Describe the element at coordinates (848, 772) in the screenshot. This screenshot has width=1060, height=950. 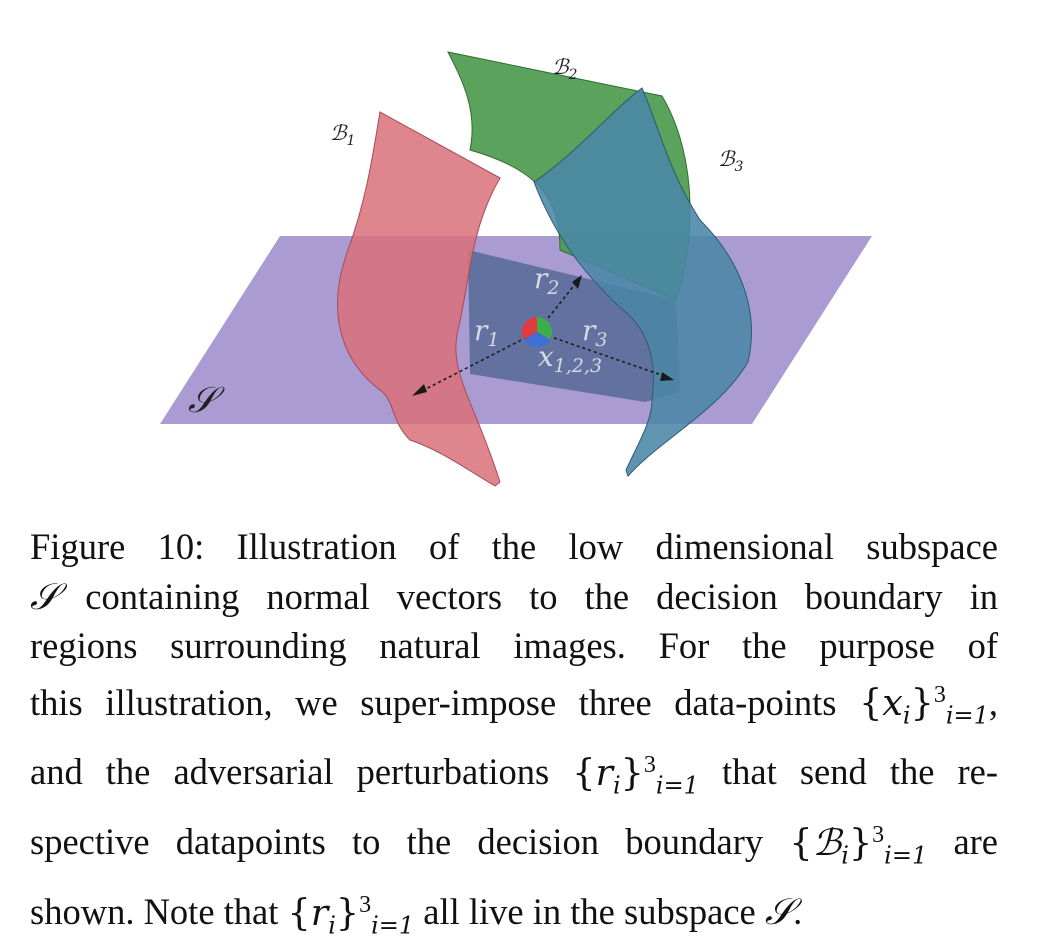
I see `caption-line-5-post: that send the re-` at that location.